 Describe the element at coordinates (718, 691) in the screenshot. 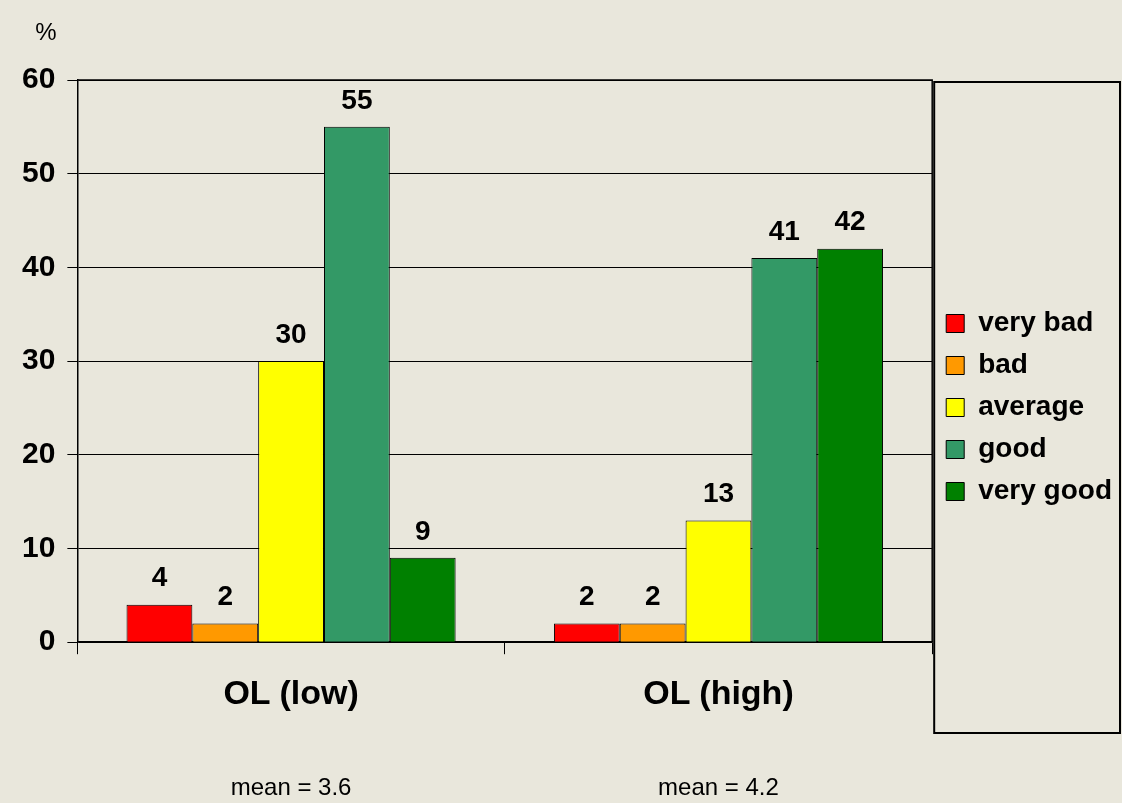

I see `x-tick-label: OL (high)` at that location.